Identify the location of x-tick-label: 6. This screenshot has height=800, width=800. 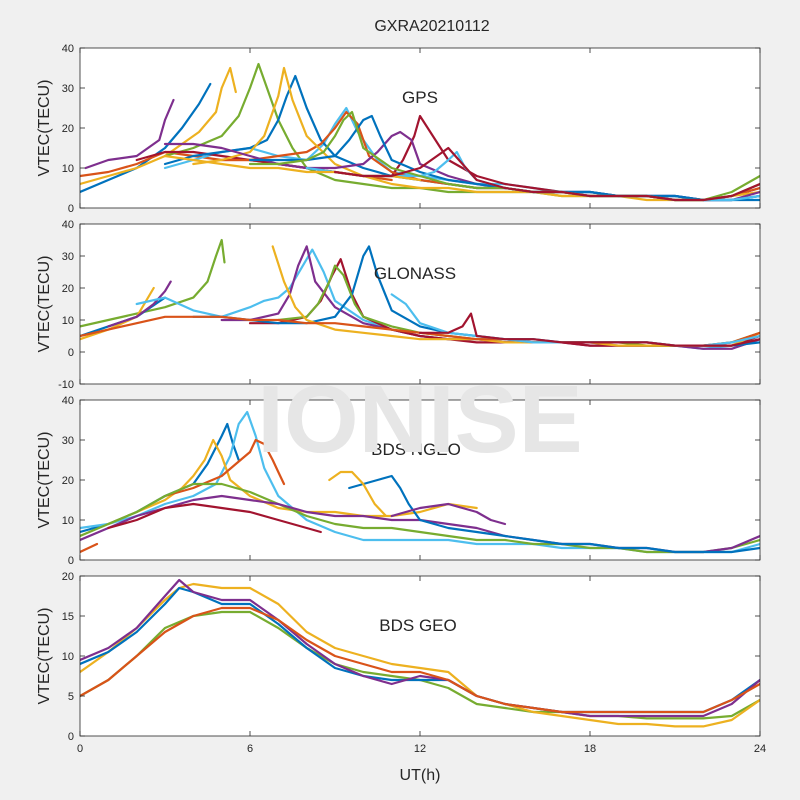
(250, 749).